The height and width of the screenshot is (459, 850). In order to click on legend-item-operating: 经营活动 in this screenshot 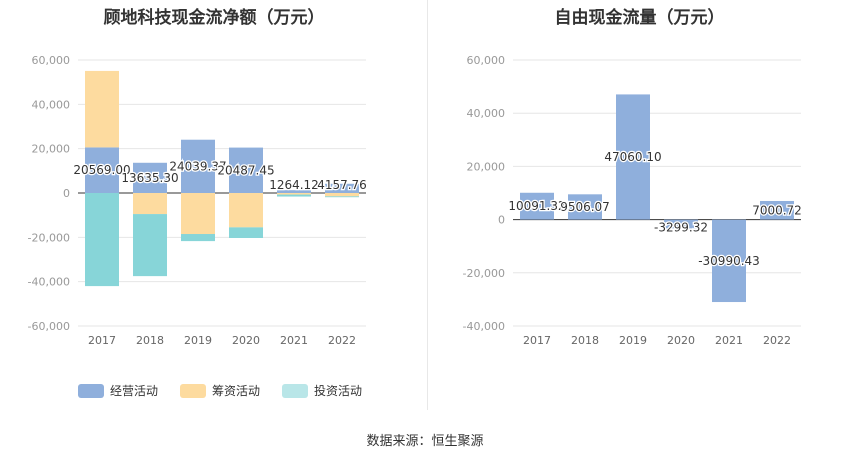, I will do `click(118, 390)`.